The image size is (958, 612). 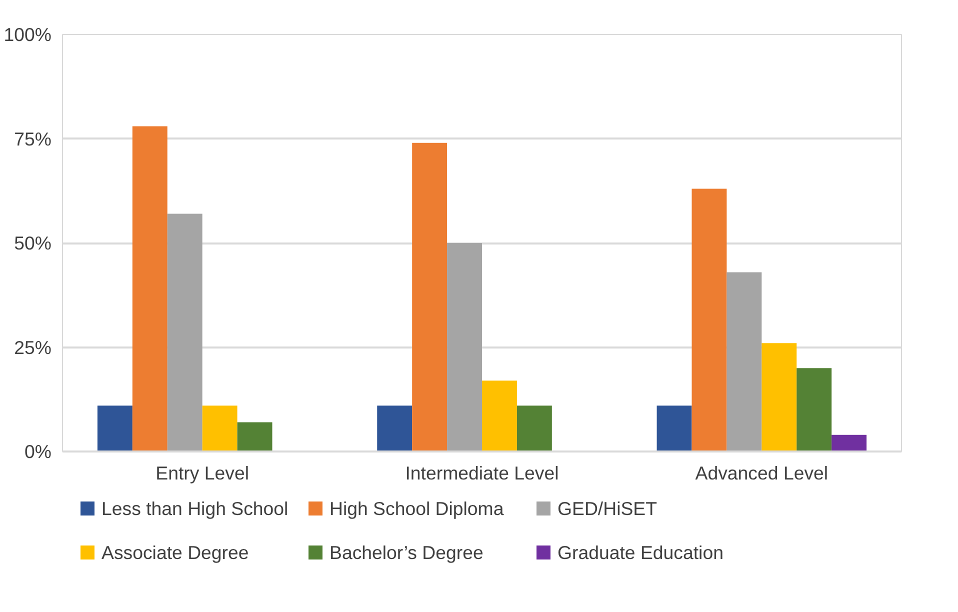 What do you see at coordinates (195, 508) in the screenshot?
I see `legend-label: Less than High School` at bounding box center [195, 508].